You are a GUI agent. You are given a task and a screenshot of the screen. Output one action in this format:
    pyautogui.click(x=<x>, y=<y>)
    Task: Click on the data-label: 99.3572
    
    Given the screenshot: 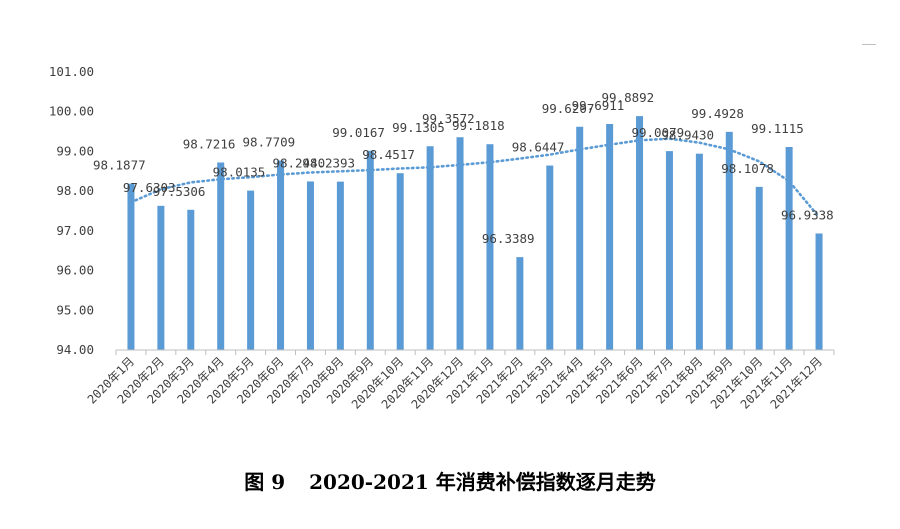 What is the action you would take?
    pyautogui.click(x=448, y=118)
    